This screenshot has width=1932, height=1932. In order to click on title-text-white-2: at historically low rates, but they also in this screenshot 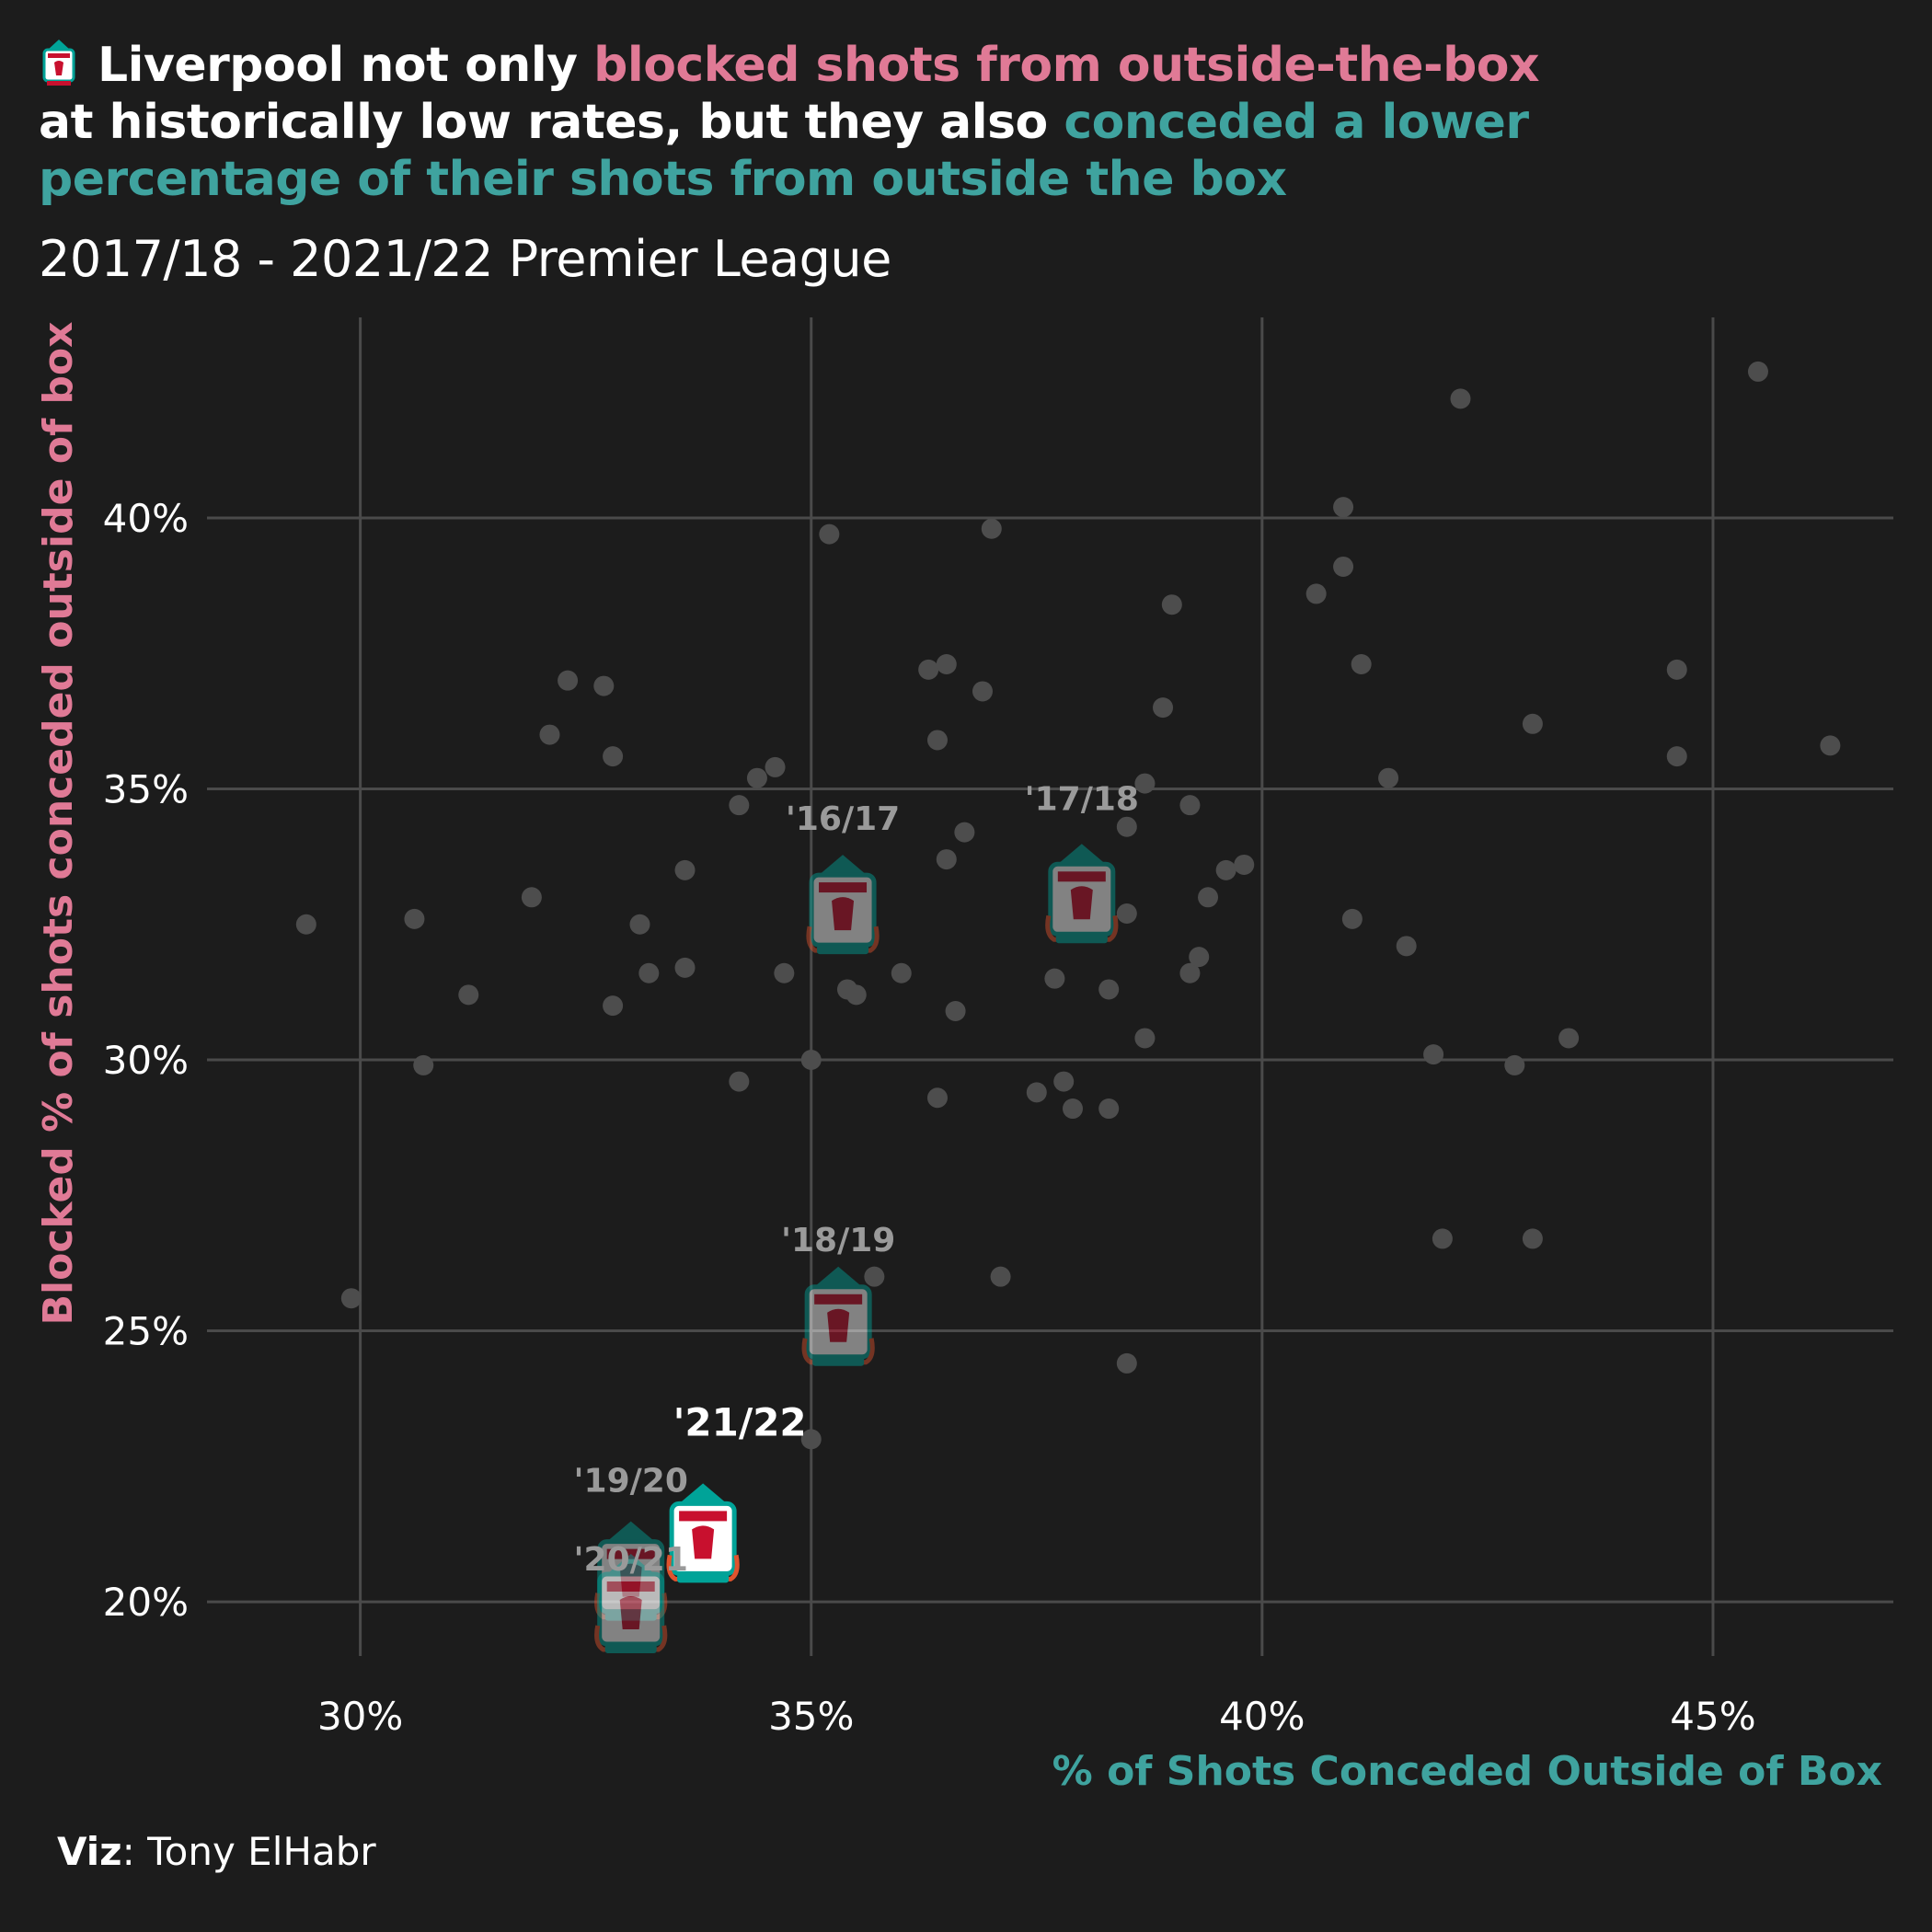, I will do `click(551, 122)`.